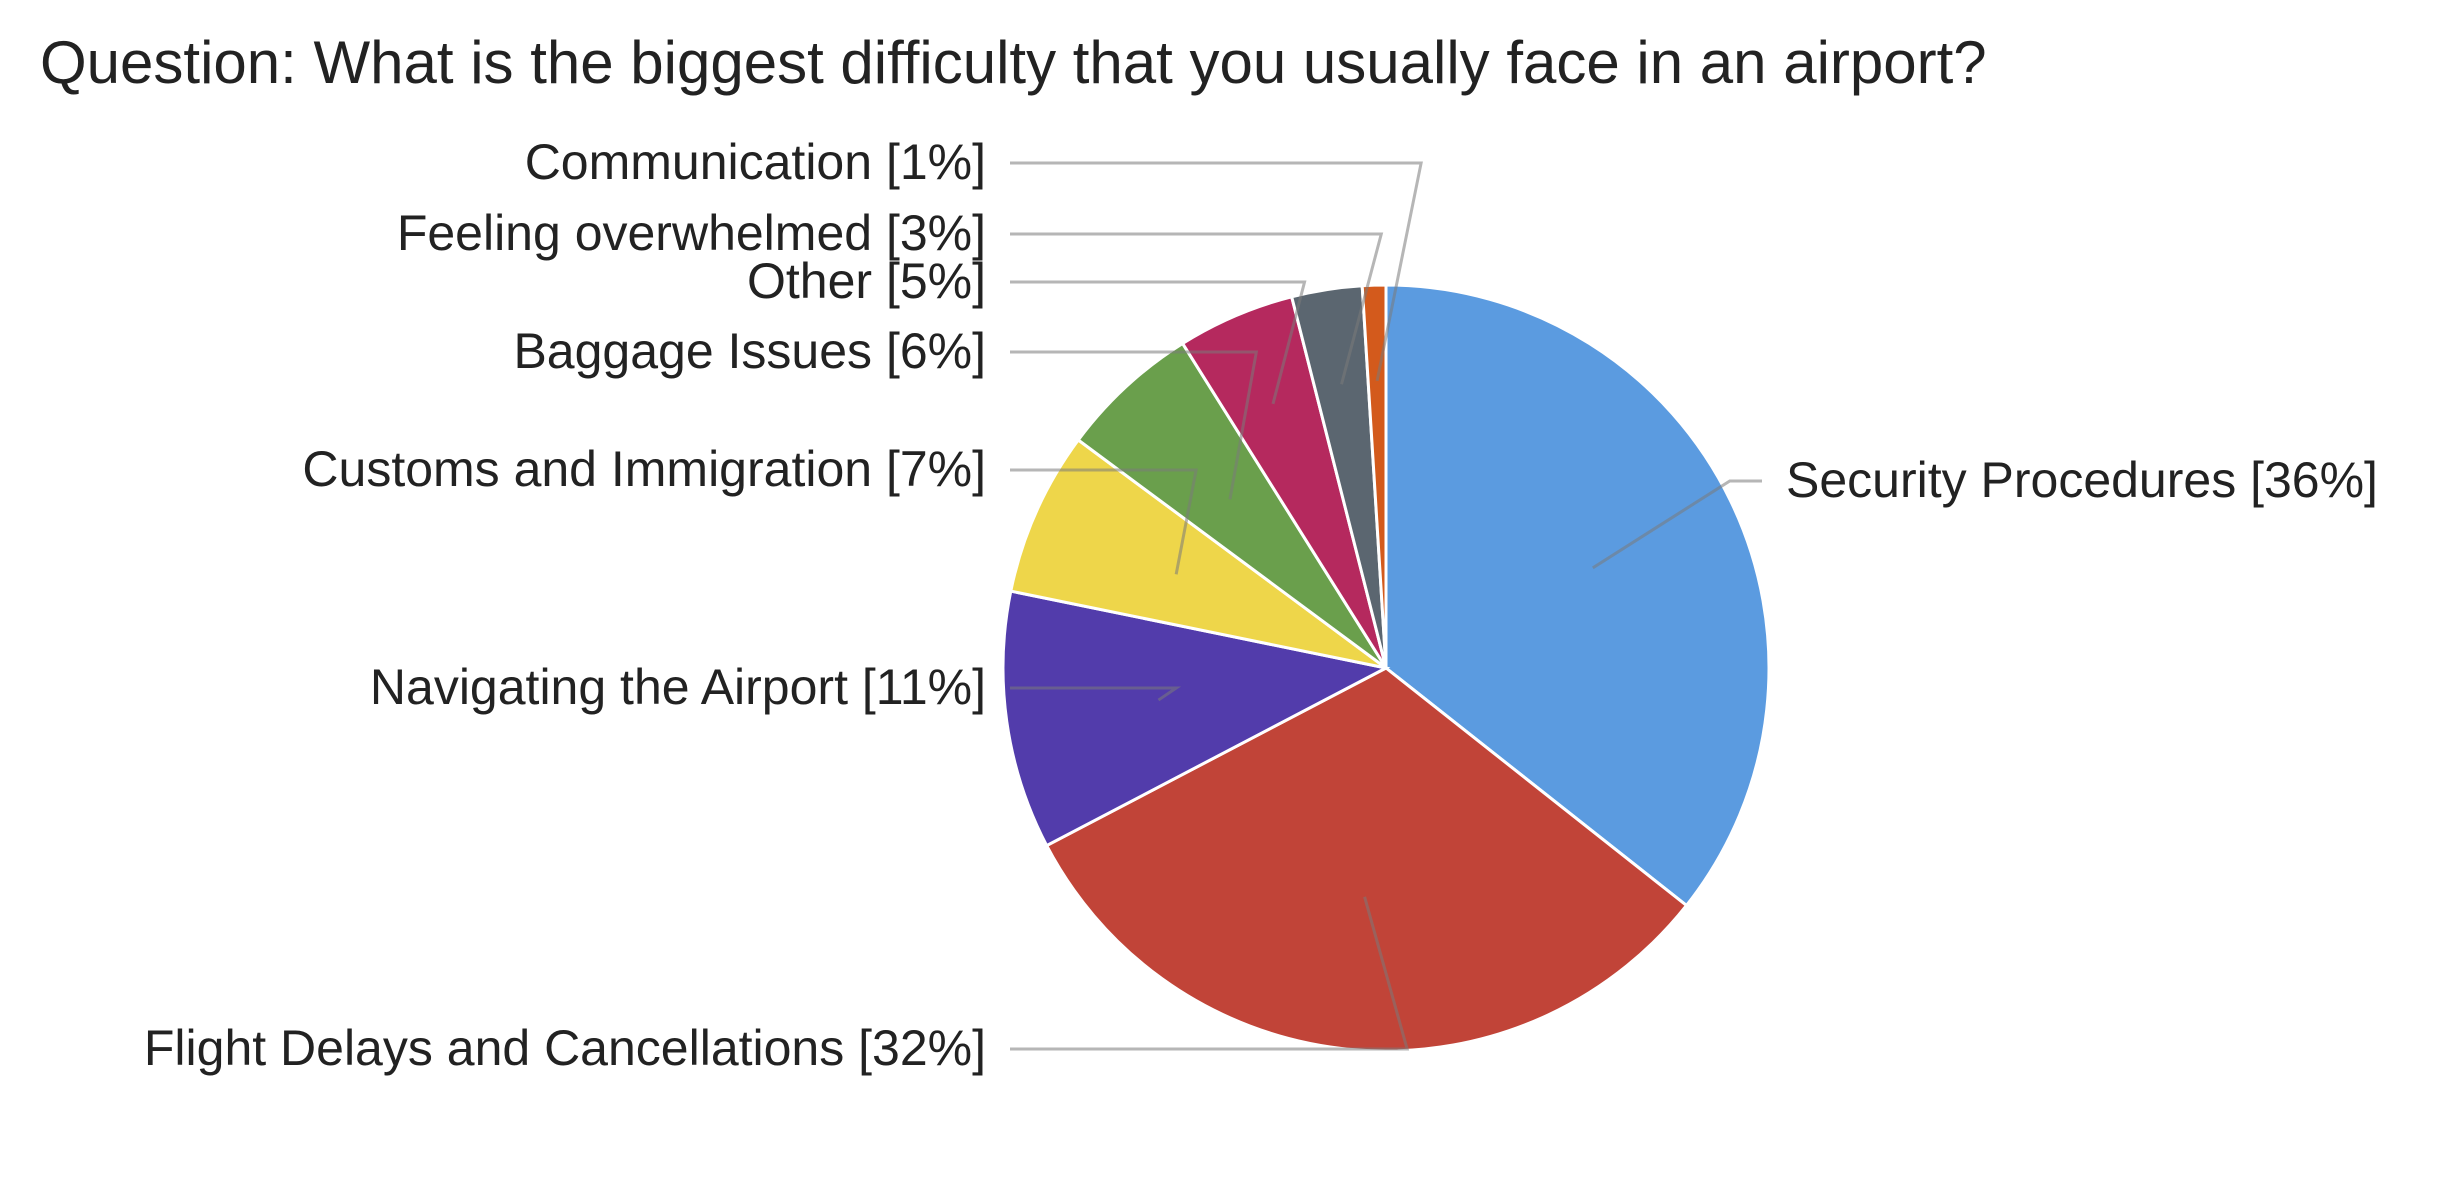 The image size is (2457, 1196). I want to click on slice-label: Security Procedures [36%], so click(2082, 480).